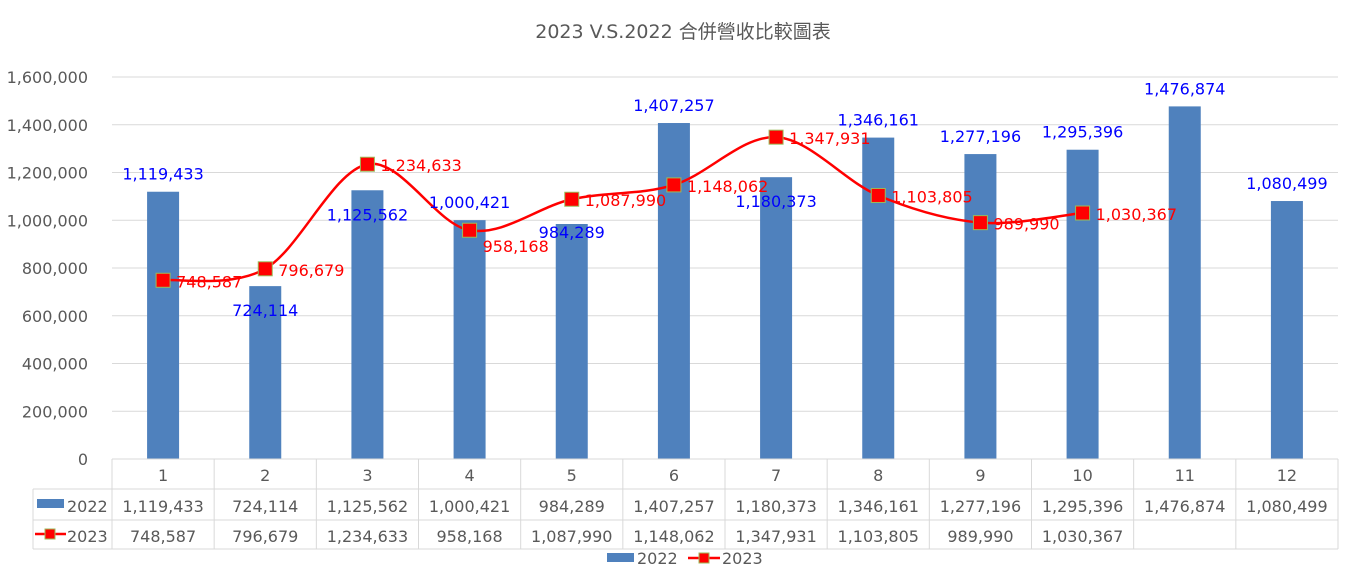  Describe the element at coordinates (367, 536) in the screenshot. I see `table-cell: 1,234,633` at that location.